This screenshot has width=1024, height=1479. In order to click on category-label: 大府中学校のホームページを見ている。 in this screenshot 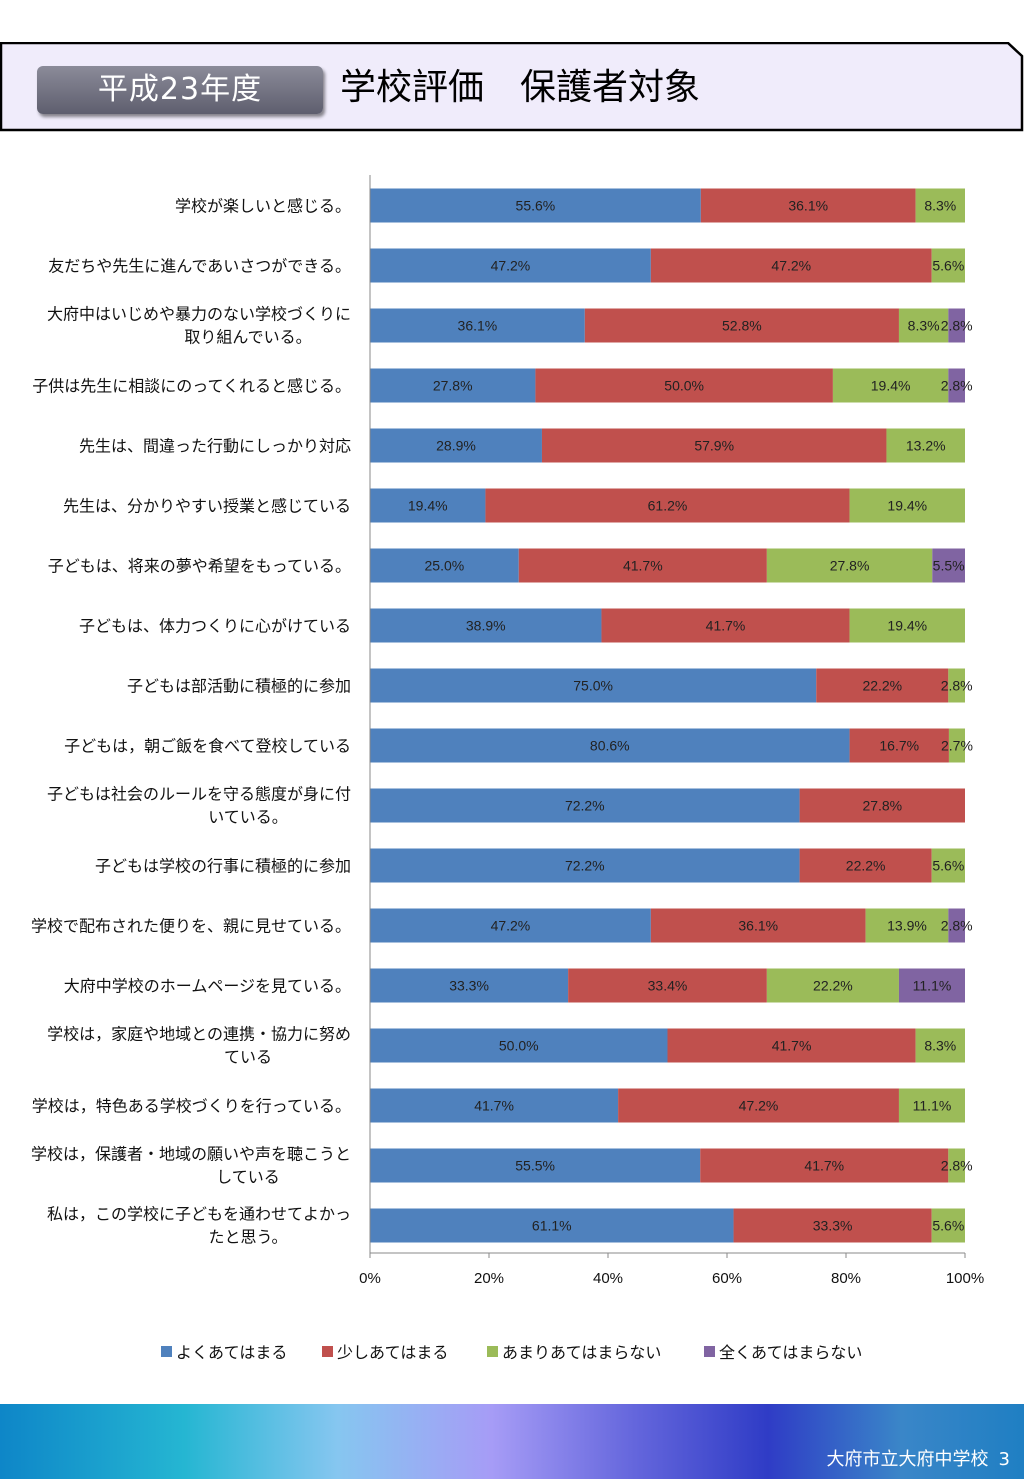, I will do `click(207, 986)`.